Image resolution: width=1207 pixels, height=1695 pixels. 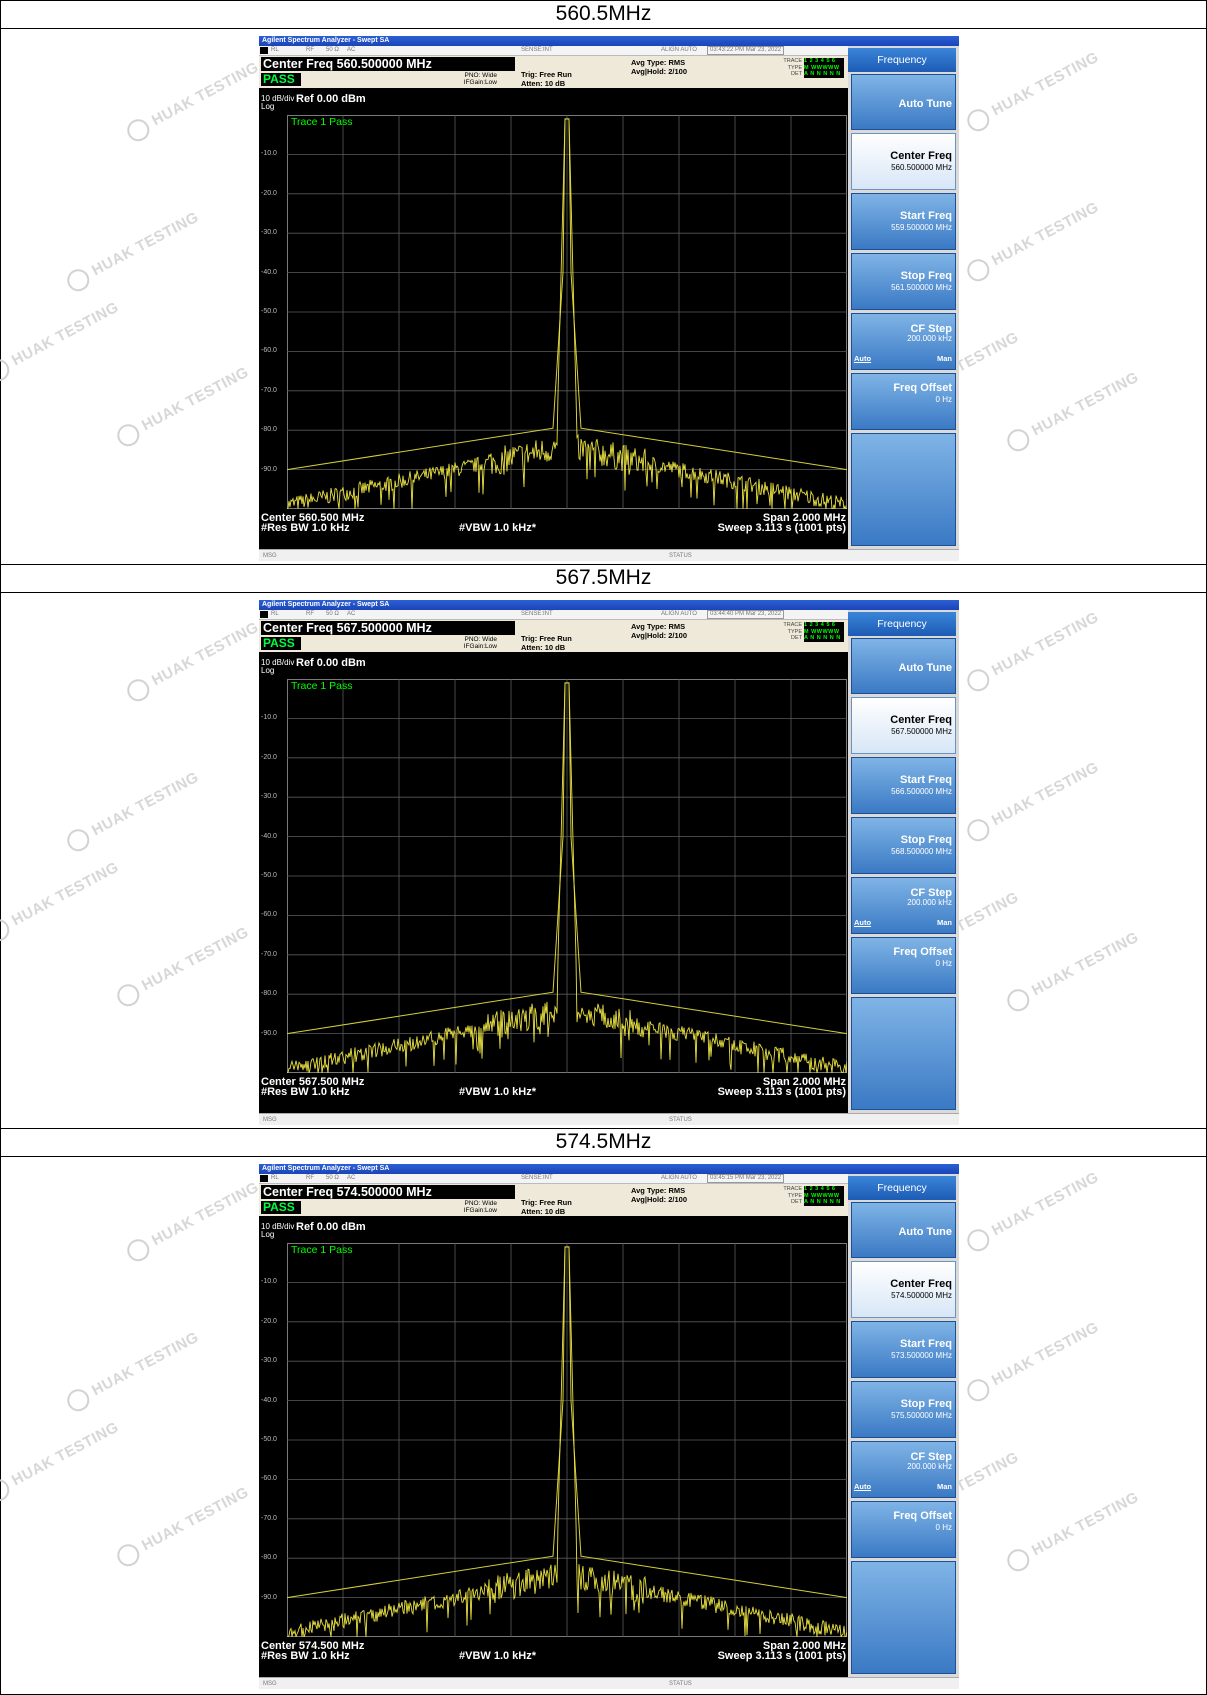 What do you see at coordinates (603, 1141) in the screenshot?
I see `panel-title: 574.5MHz` at bounding box center [603, 1141].